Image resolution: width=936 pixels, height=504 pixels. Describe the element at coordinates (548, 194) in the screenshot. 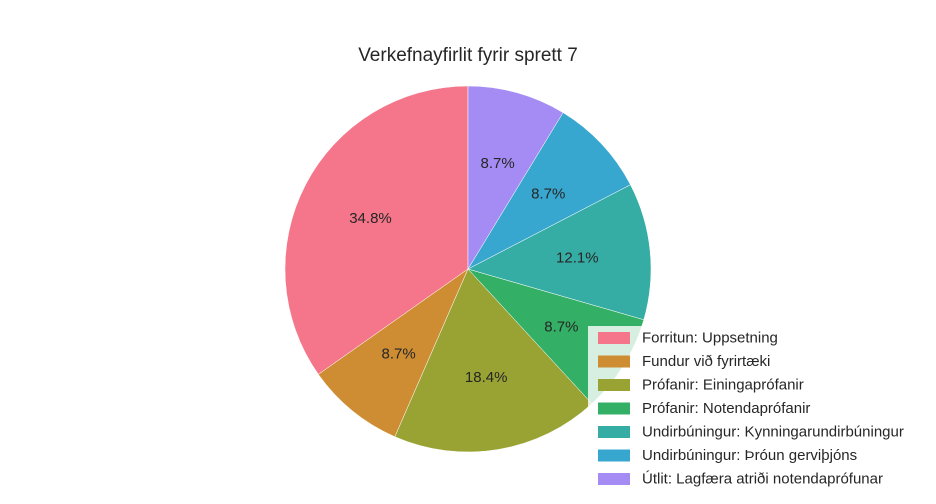

I see `slice-percent-label-5: 8.7%` at that location.